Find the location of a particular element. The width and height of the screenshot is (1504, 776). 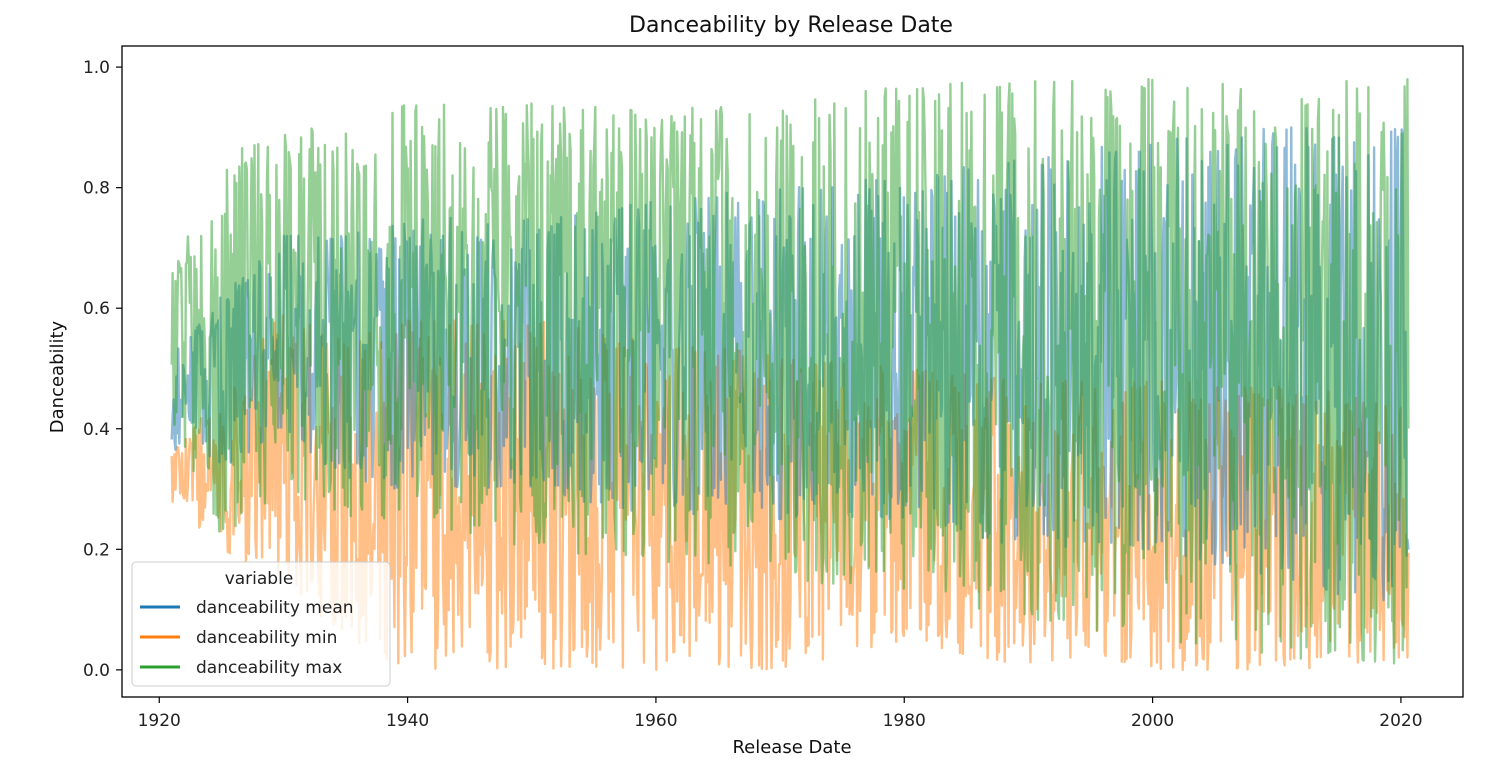

legend-label-min: danceability min is located at coordinates (266, 638).